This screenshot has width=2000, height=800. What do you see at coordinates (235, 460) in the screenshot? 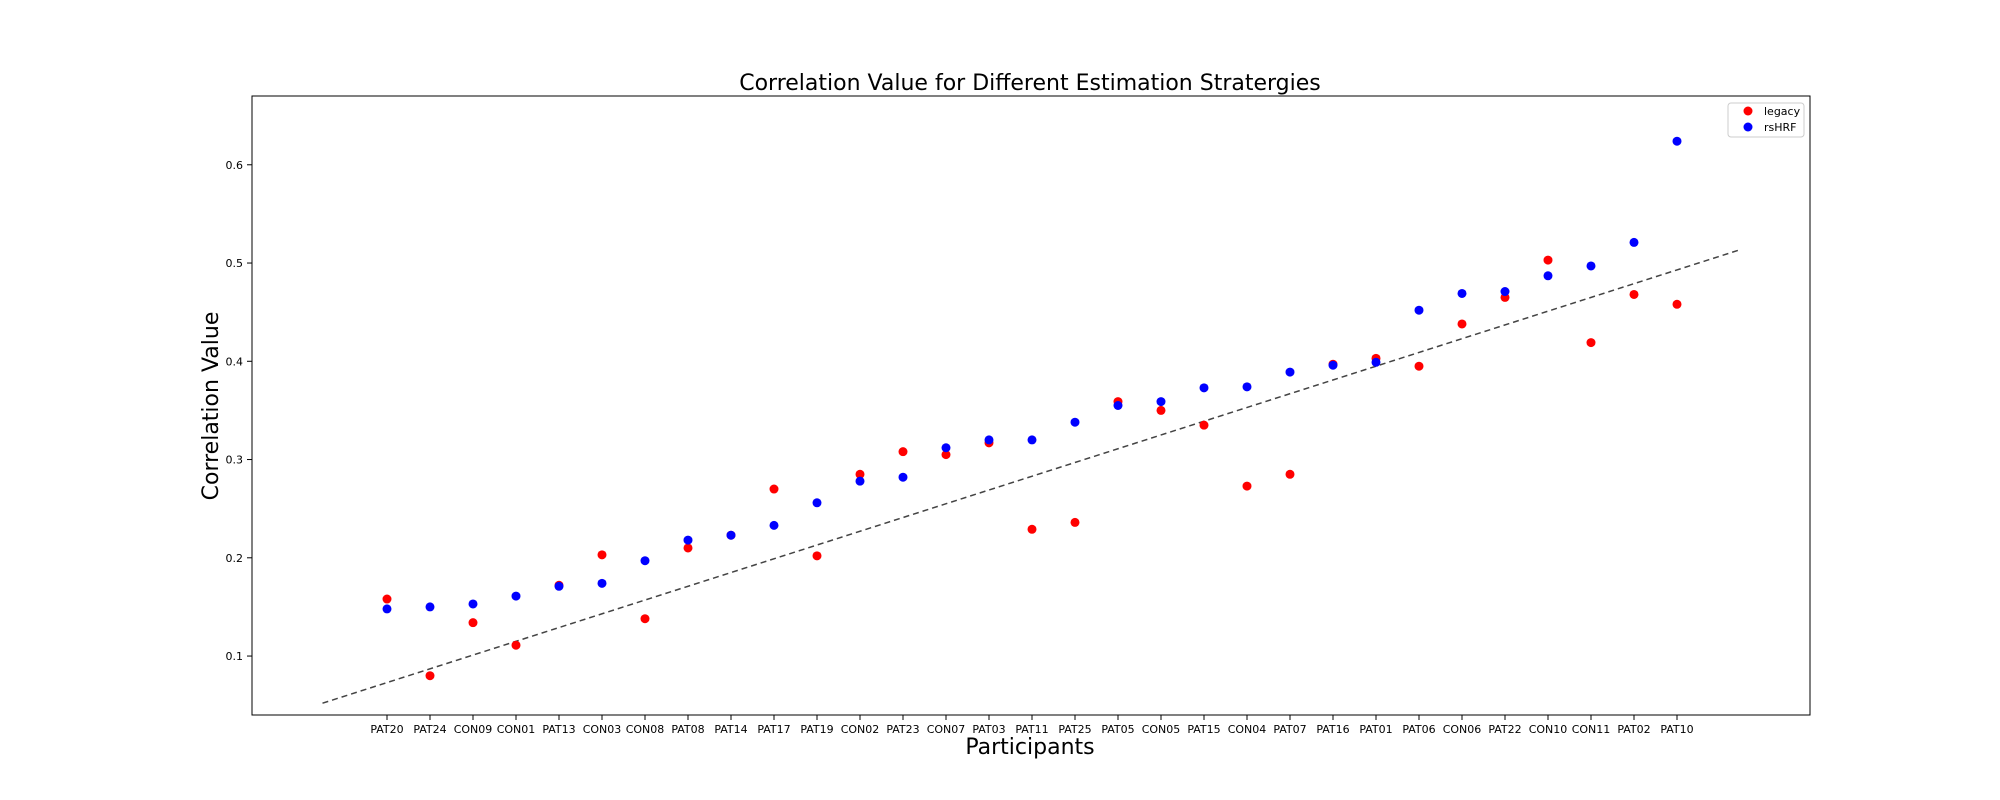
I see `y-tick-label: 0.3` at bounding box center [235, 460].